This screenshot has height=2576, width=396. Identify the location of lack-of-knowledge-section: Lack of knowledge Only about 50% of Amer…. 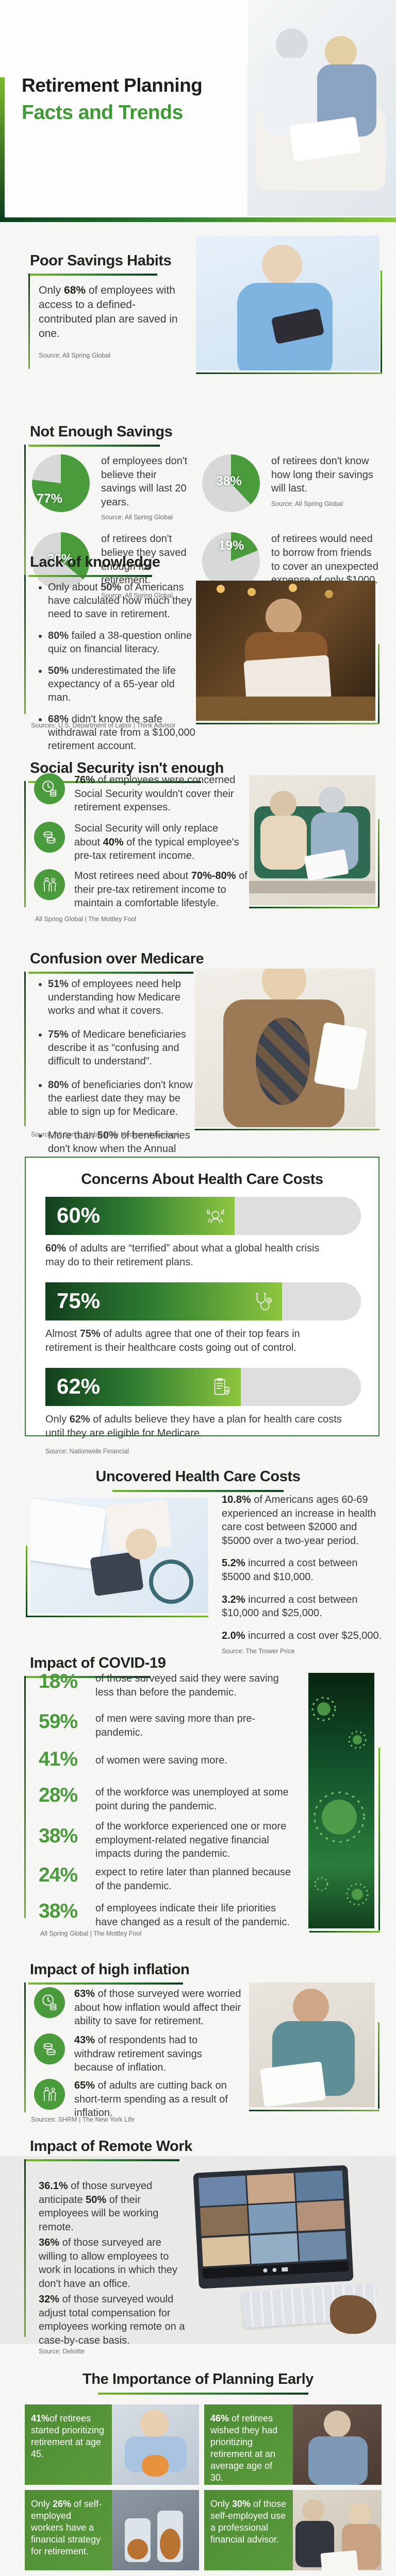
(198, 653).